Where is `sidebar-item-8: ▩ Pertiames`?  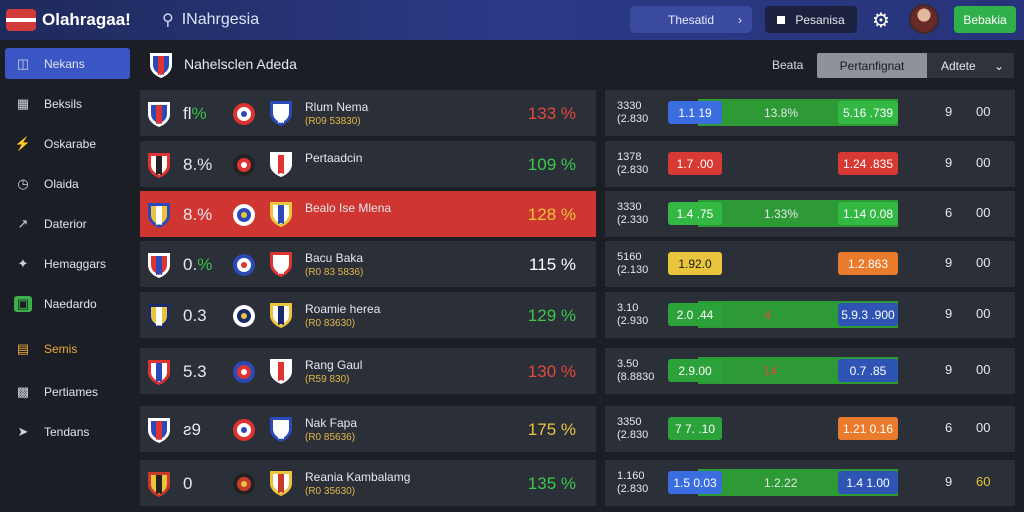 sidebar-item-8: ▩ Pertiames is located at coordinates (67, 391).